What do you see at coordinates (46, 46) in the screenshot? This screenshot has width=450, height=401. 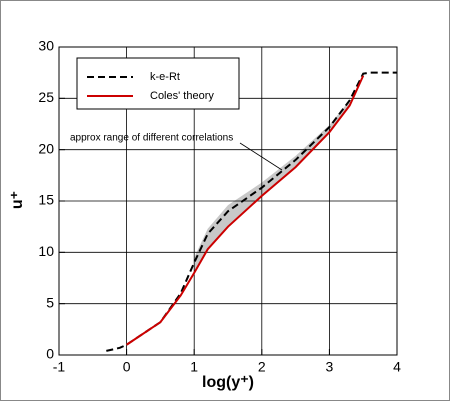 I see `y-tick-label: 30` at bounding box center [46, 46].